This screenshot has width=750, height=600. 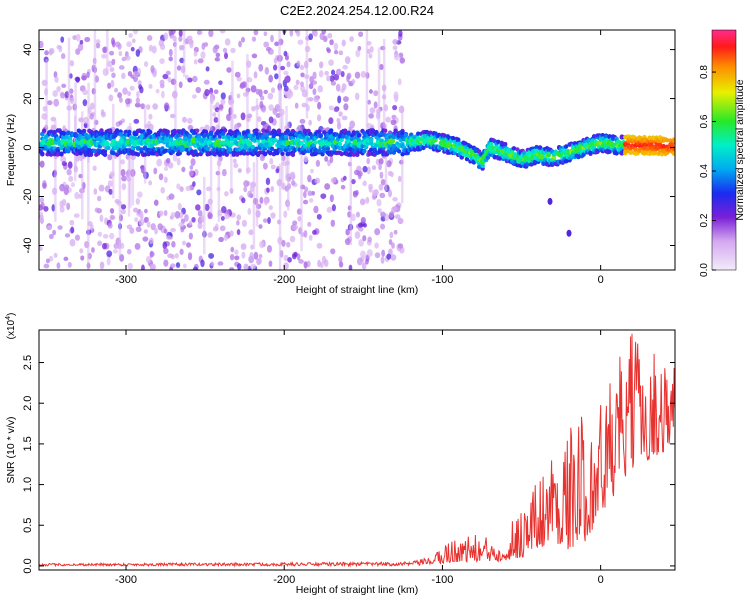 What do you see at coordinates (28, 403) in the screenshot?
I see `bottom-y-tick-label: 2.0` at bounding box center [28, 403].